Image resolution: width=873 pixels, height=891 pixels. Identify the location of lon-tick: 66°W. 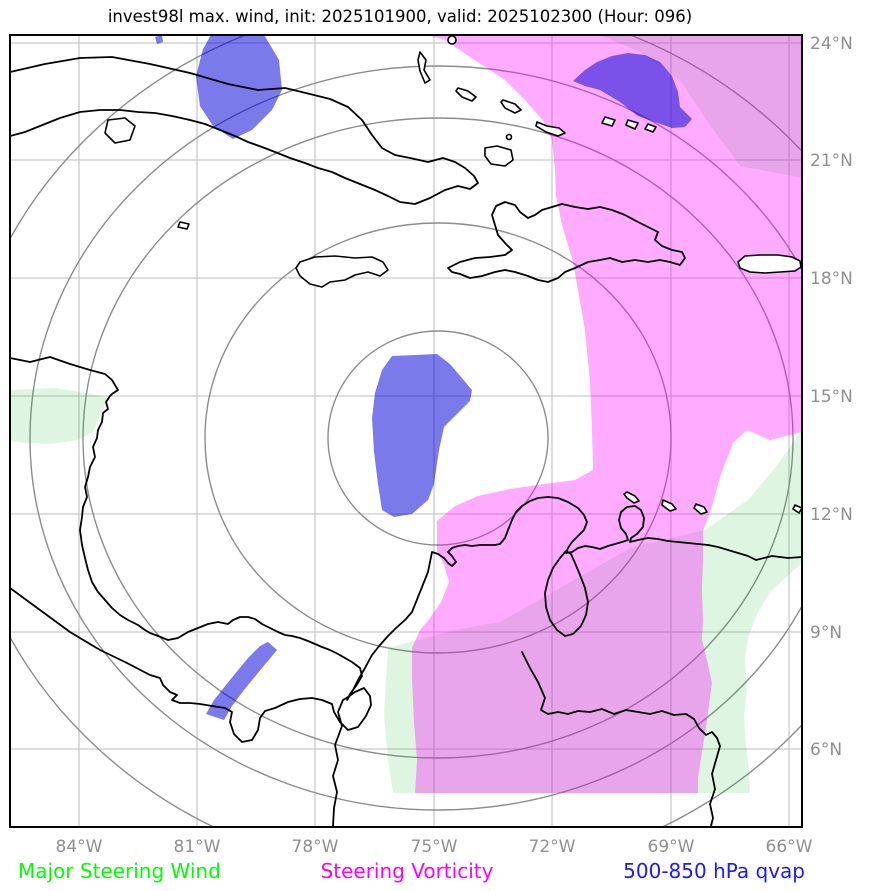
(789, 847).